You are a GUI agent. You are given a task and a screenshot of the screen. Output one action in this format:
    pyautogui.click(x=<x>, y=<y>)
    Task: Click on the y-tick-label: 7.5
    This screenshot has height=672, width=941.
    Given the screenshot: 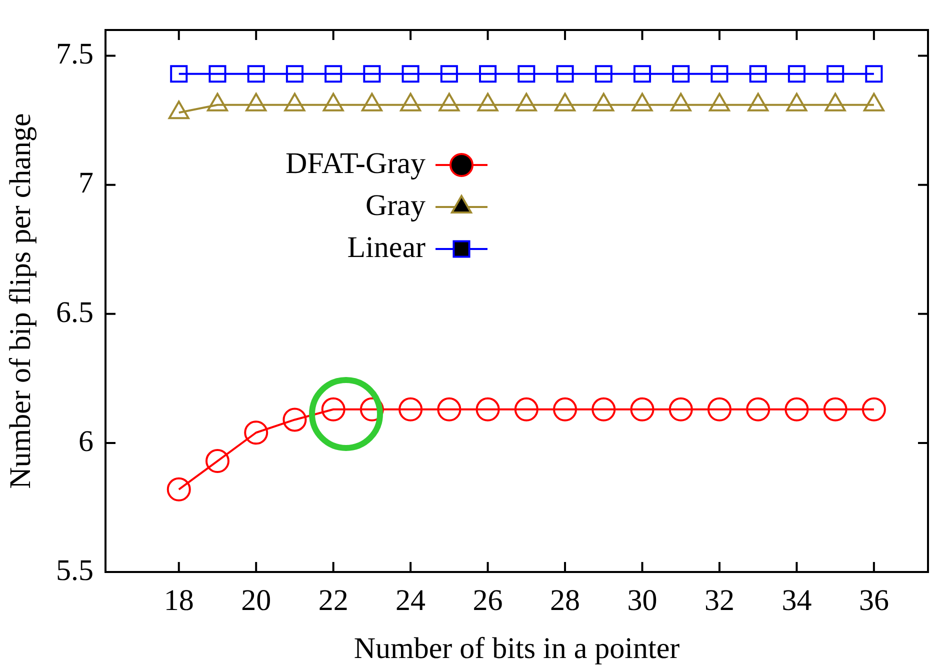 What is the action you would take?
    pyautogui.click(x=75, y=54)
    